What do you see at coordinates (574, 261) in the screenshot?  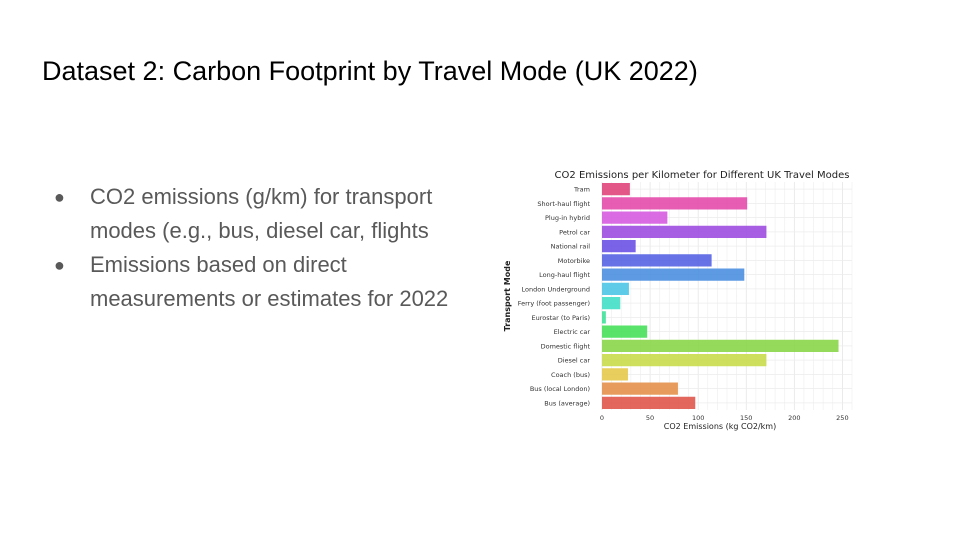 I see `chart-category-label: Motorbike` at bounding box center [574, 261].